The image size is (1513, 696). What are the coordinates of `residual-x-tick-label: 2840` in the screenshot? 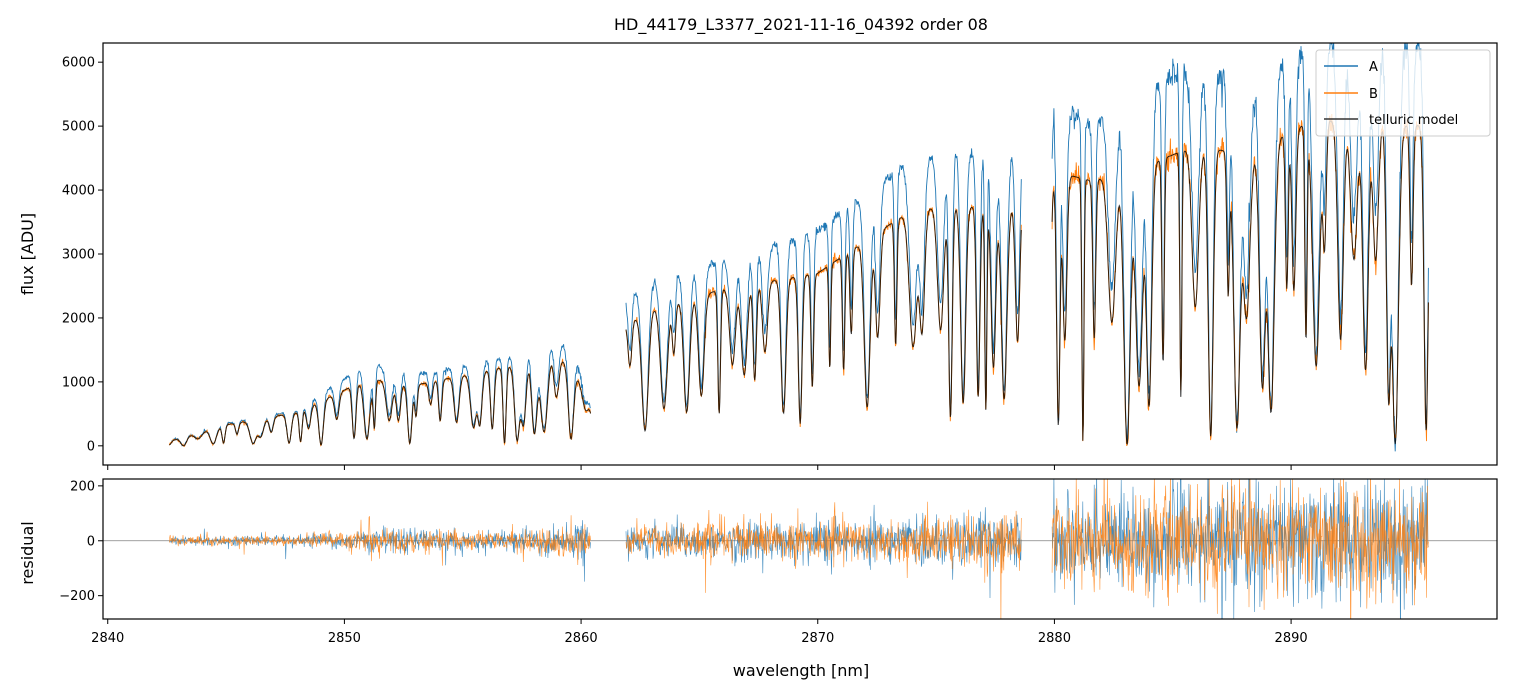 It's located at (107, 638).